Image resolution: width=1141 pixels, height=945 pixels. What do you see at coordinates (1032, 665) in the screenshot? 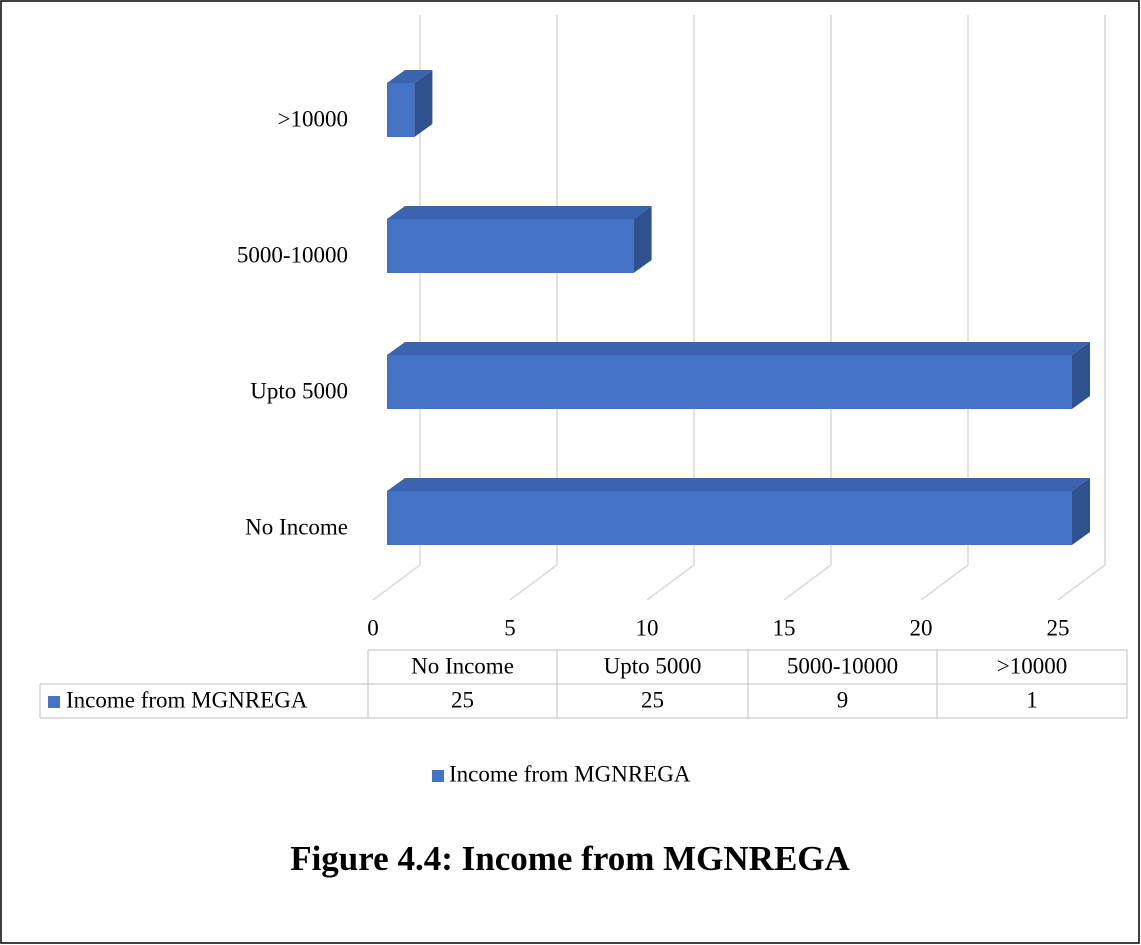
I see `table-header: >10000` at bounding box center [1032, 665].